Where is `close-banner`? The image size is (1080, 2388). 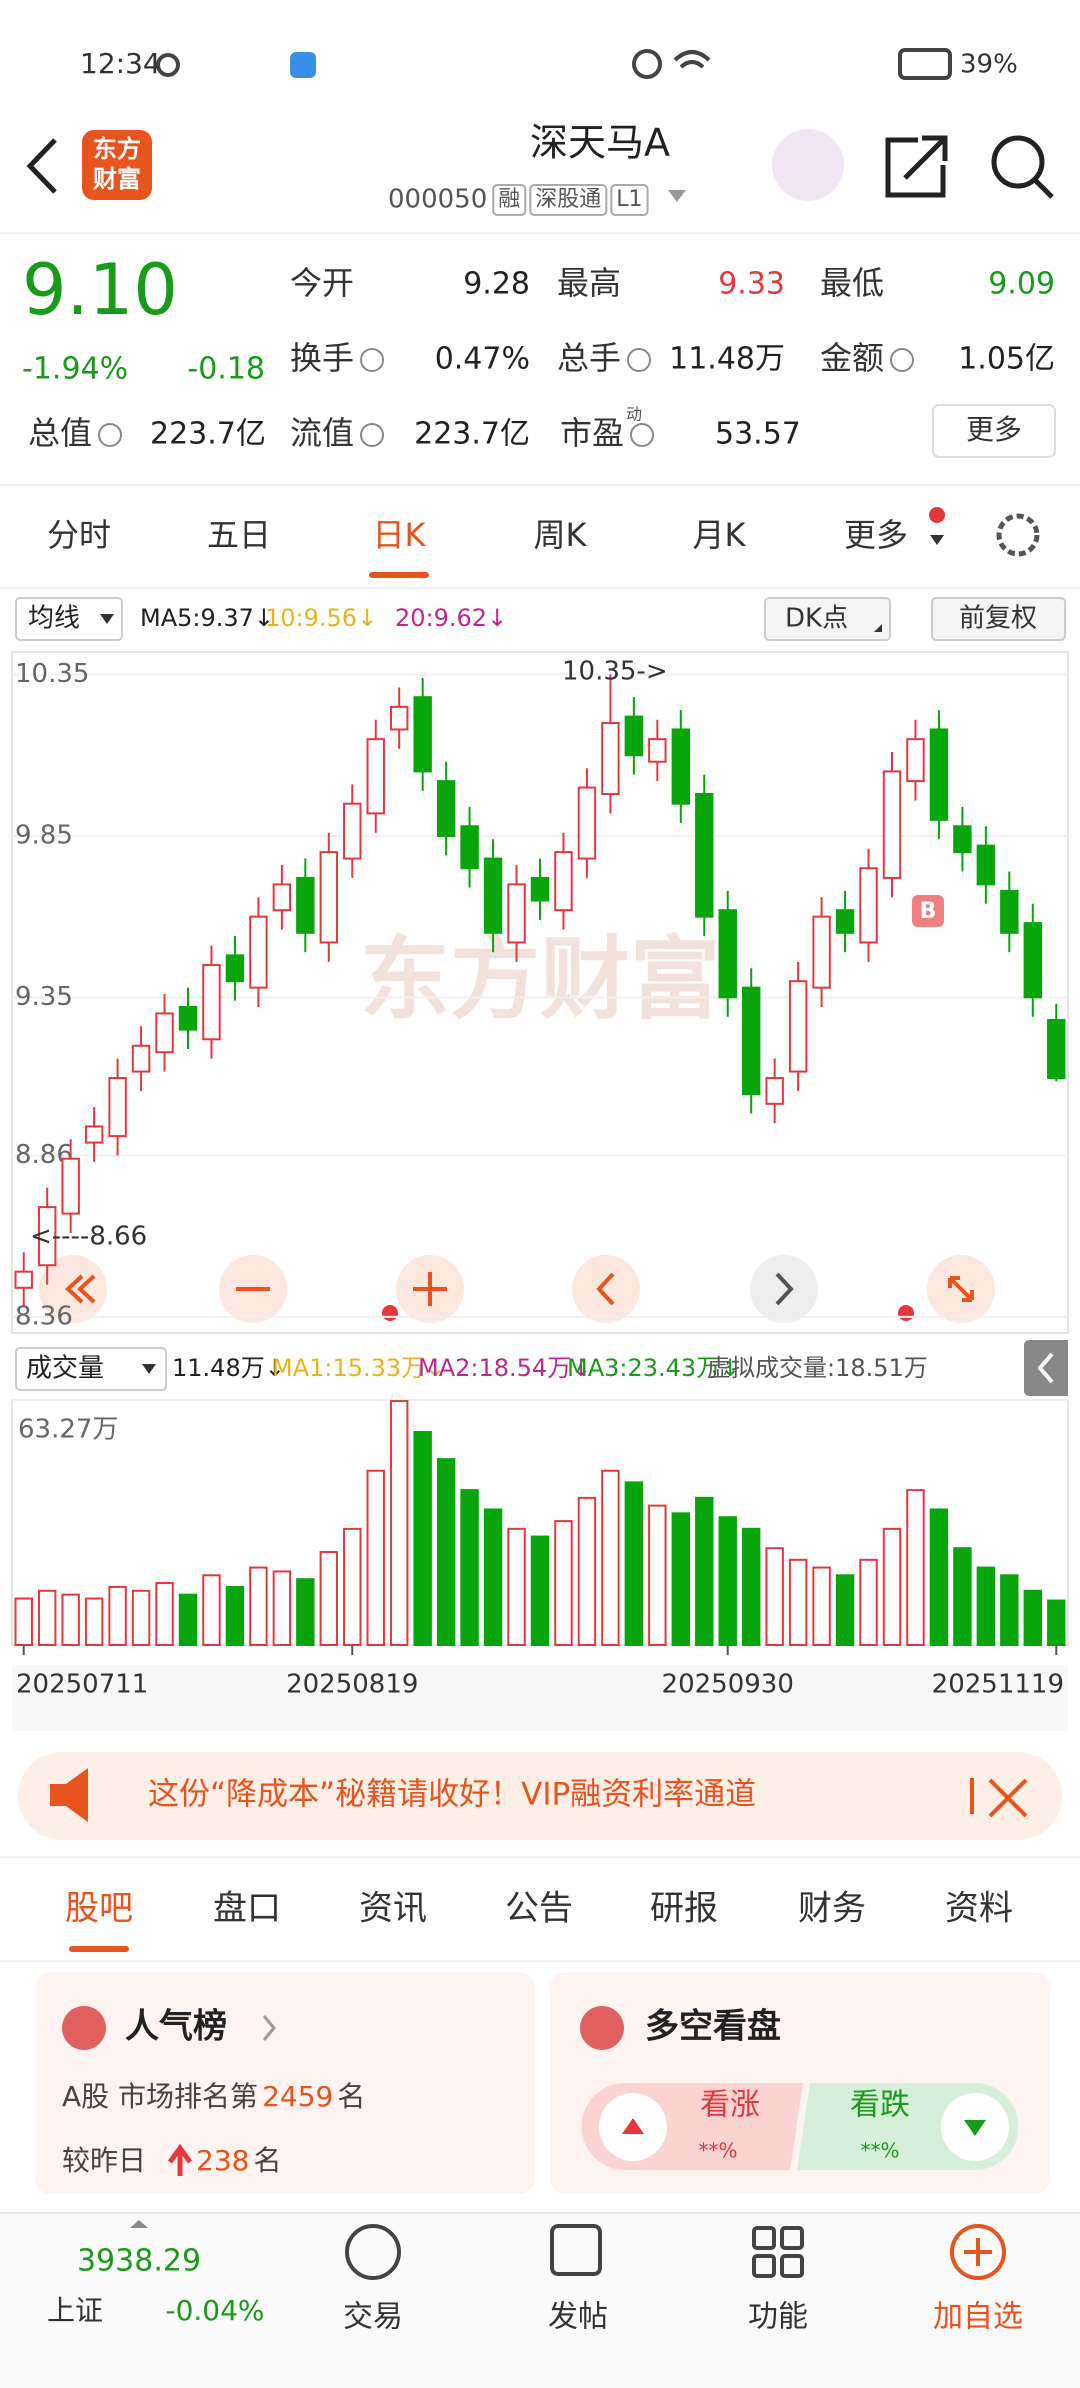
close-banner is located at coordinates (999, 1798).